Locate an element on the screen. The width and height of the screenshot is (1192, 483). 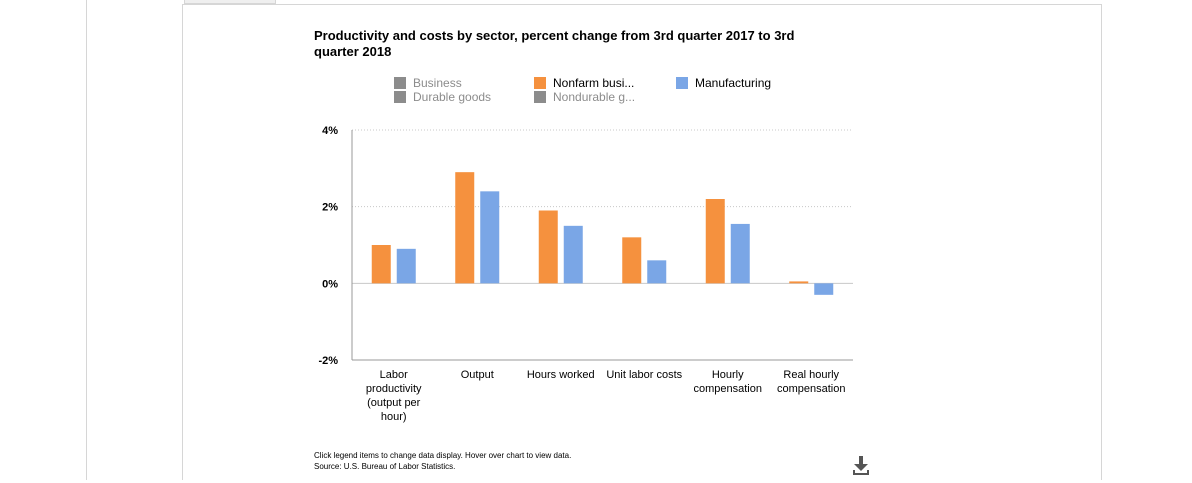
x-tick-label: Real hourly compensation is located at coordinates (811, 382).